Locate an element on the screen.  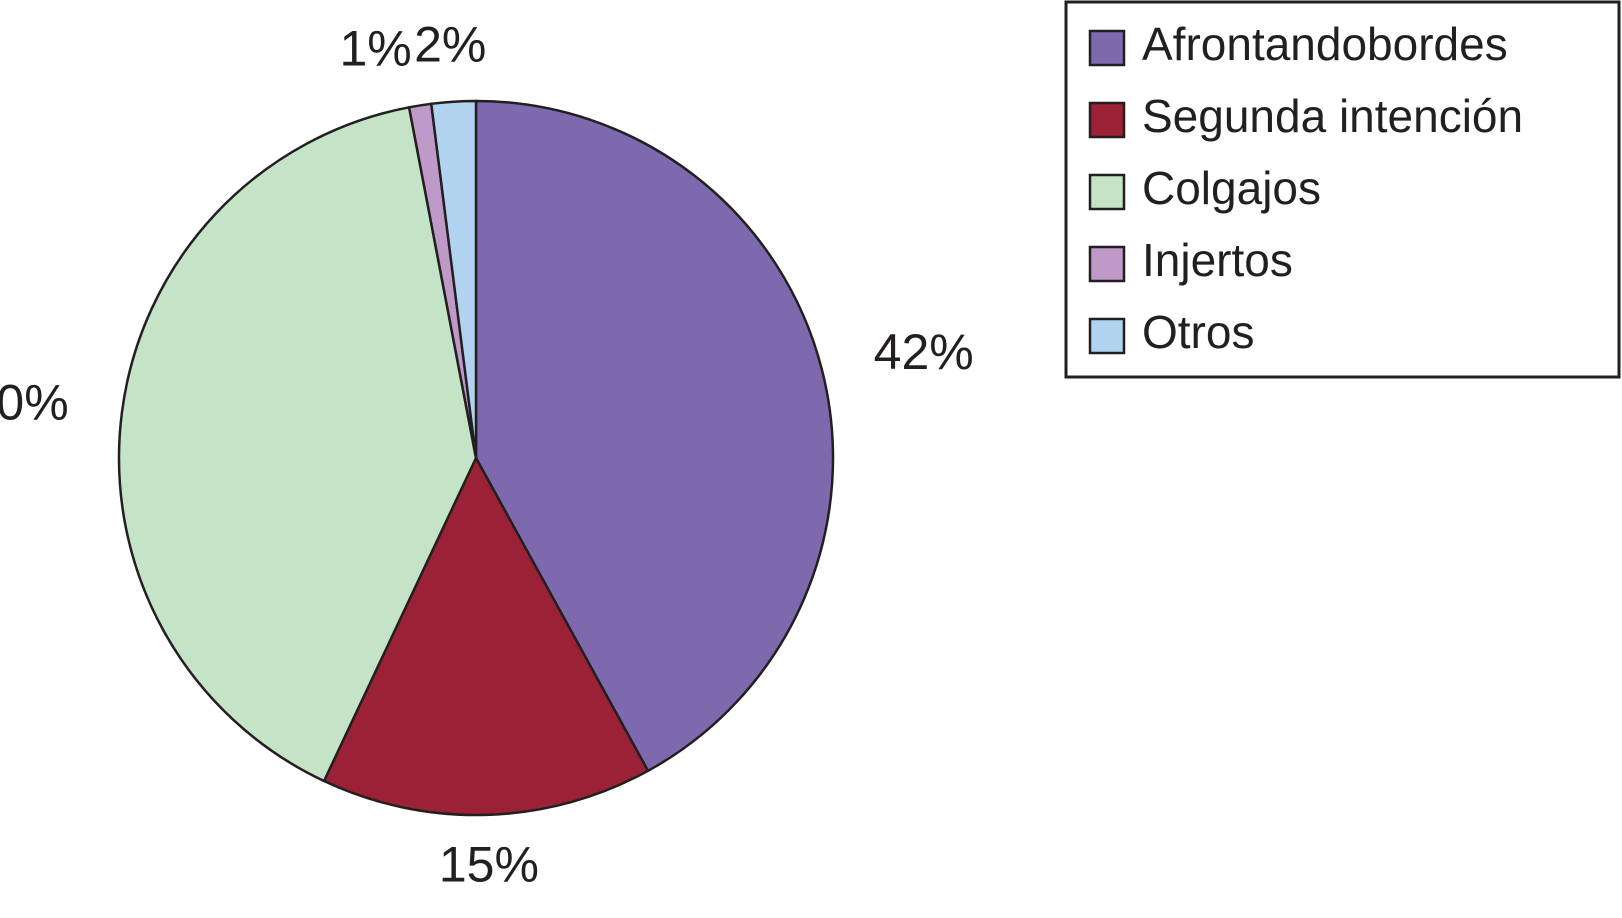
data-label: 42% is located at coordinates (924, 352).